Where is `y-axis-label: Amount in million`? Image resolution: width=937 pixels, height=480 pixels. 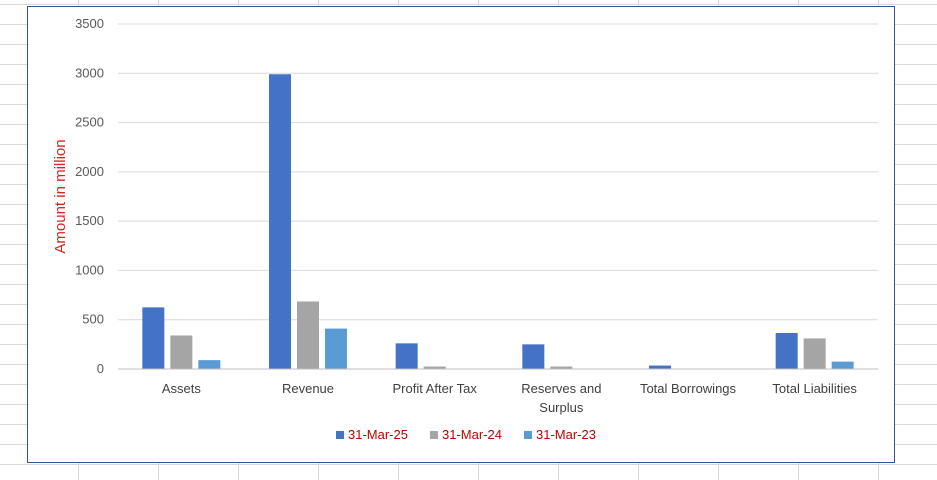
y-axis-label: Amount in million is located at coordinates (60, 196).